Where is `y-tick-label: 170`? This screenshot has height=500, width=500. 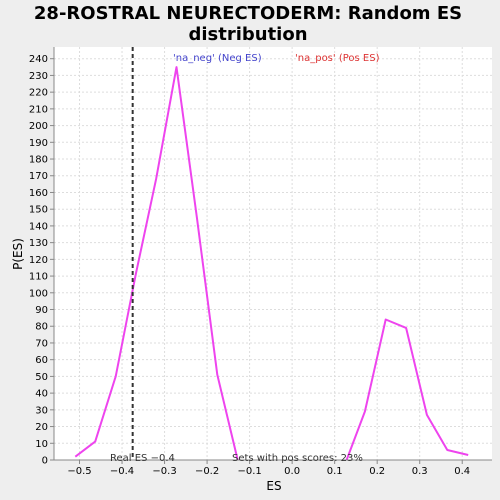 y-tick-label: 170 is located at coordinates (38, 176).